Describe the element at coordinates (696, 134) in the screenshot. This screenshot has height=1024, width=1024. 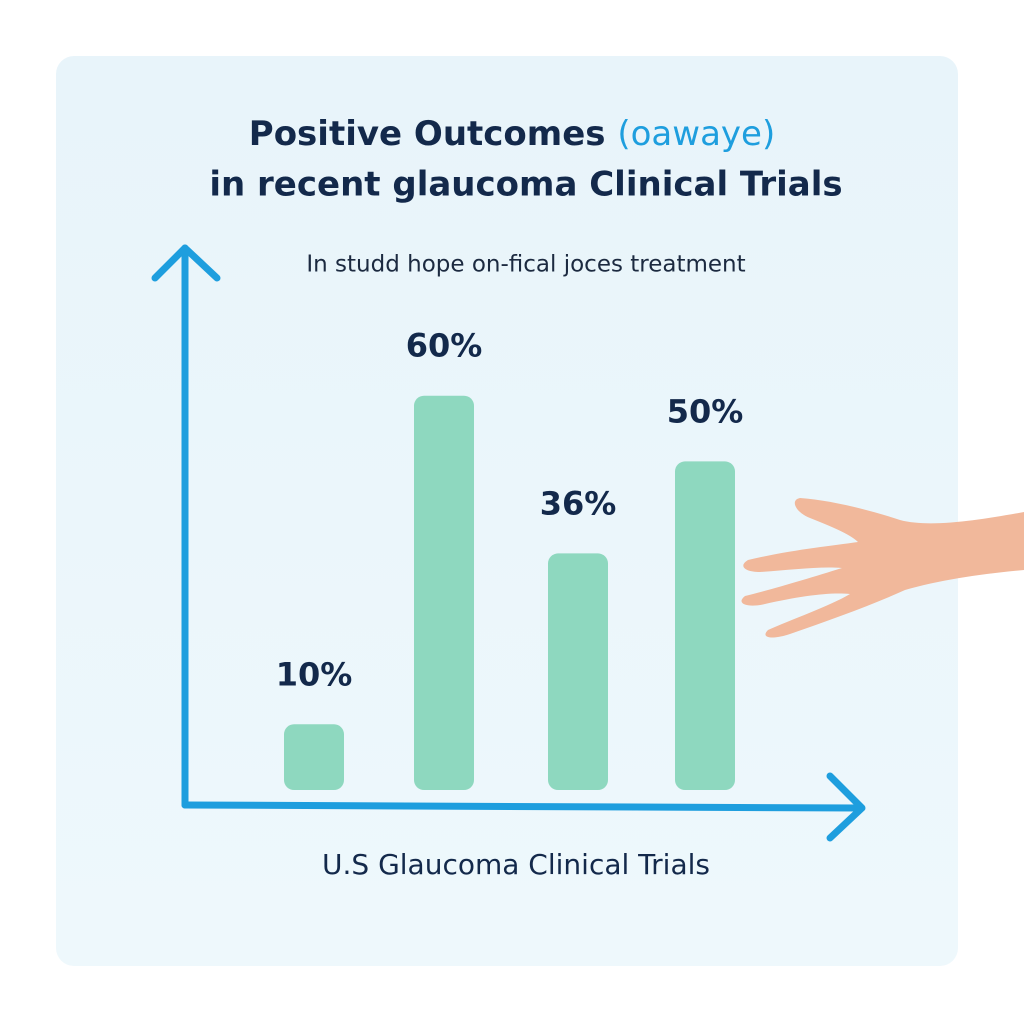
I see `title-highlight: (oawaye)` at that location.